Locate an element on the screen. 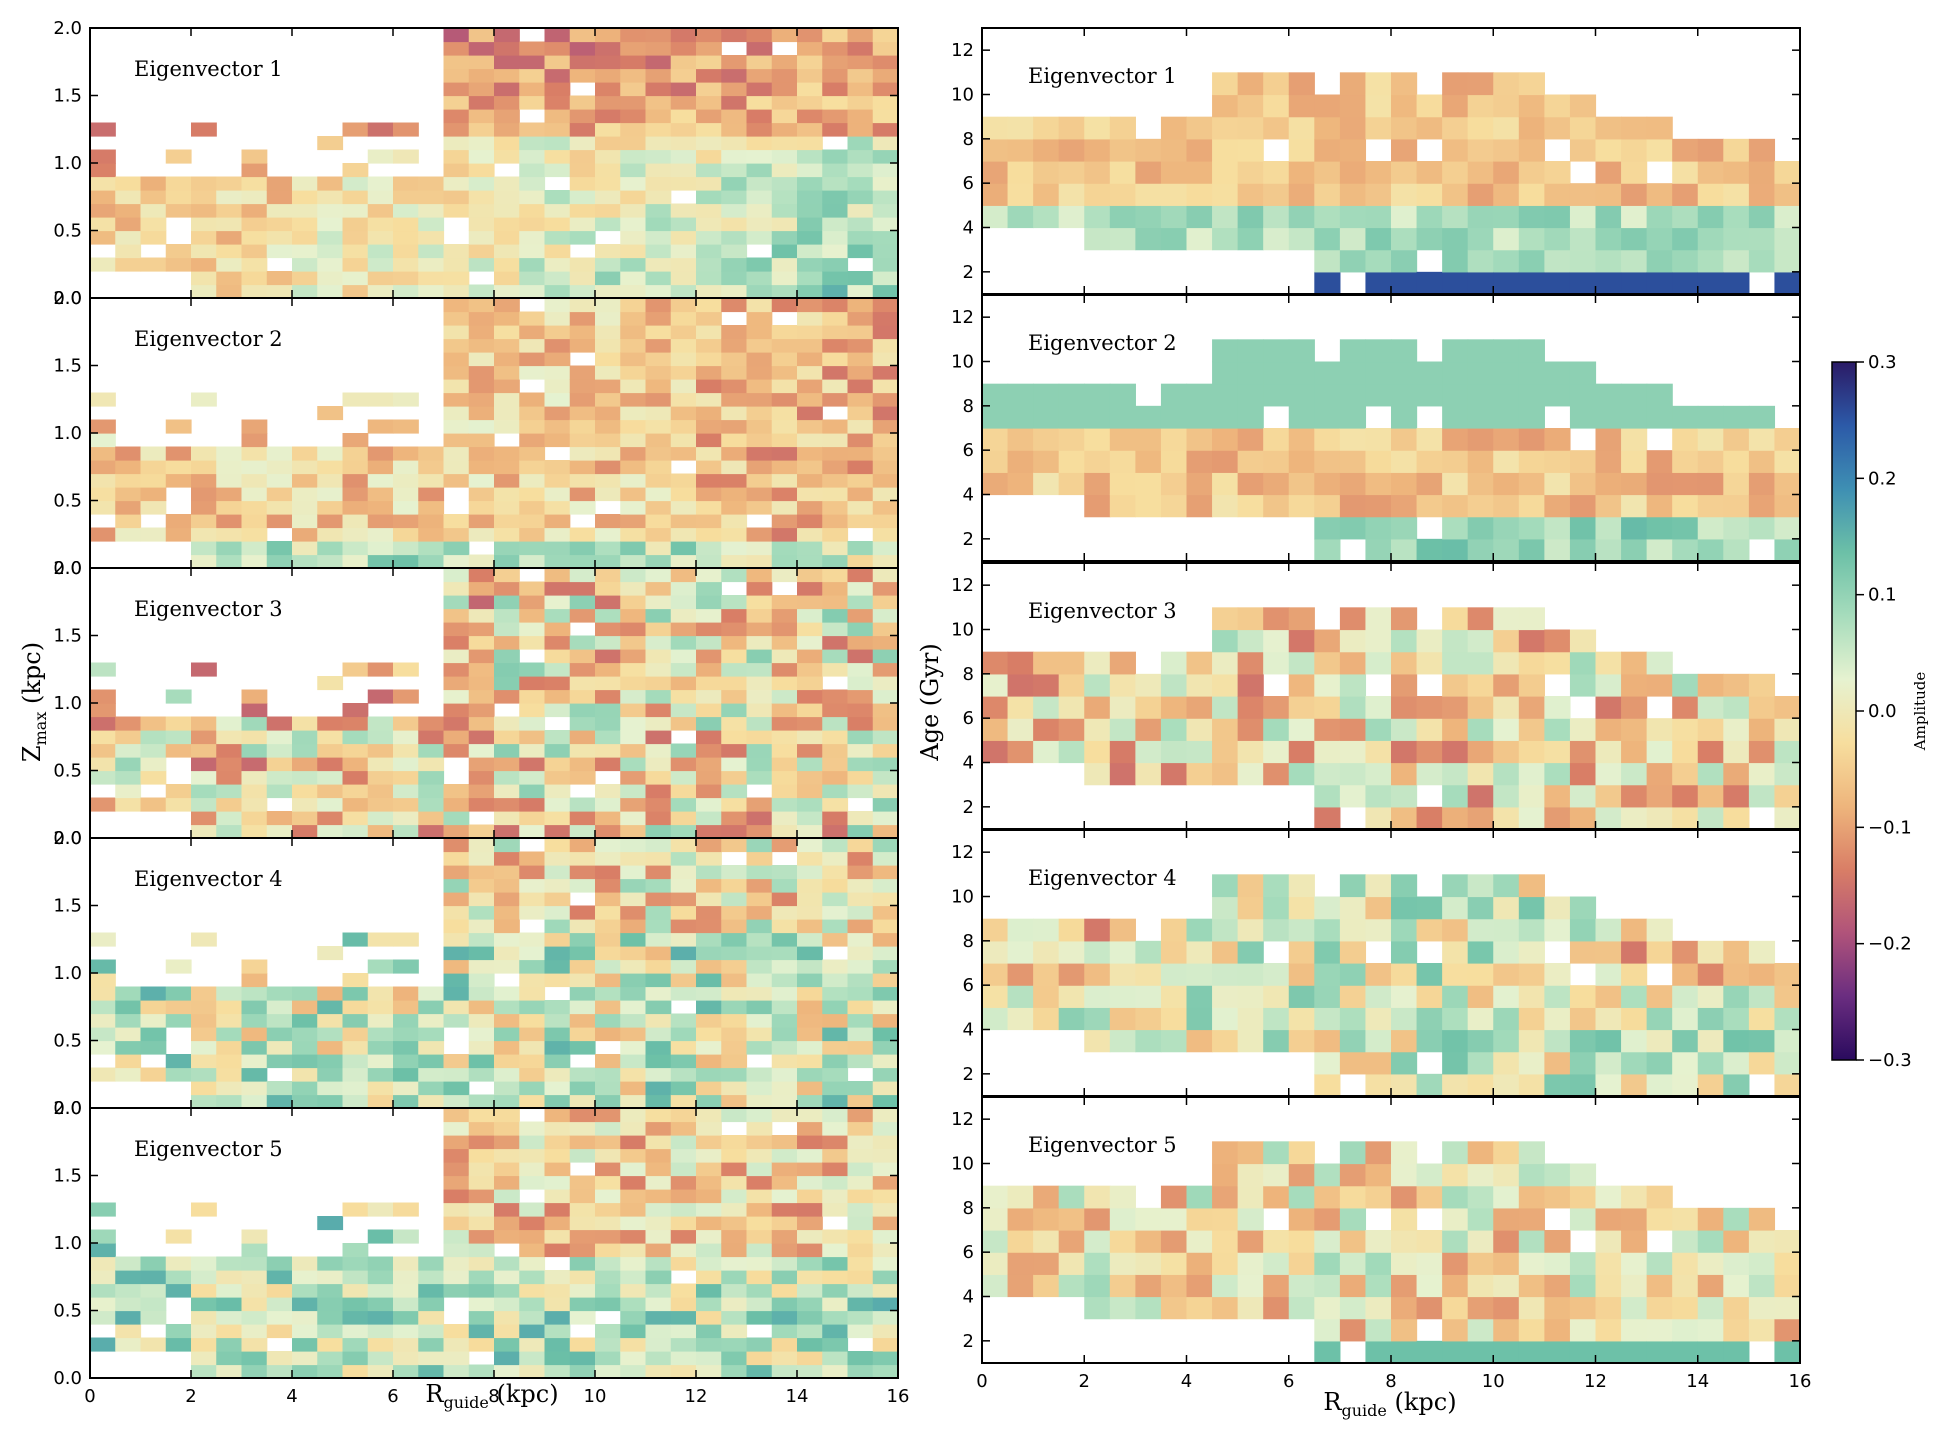 Image resolution: width=1938 pixels, height=1432 pixels. right-x-label-main: R is located at coordinates (1332, 1402).